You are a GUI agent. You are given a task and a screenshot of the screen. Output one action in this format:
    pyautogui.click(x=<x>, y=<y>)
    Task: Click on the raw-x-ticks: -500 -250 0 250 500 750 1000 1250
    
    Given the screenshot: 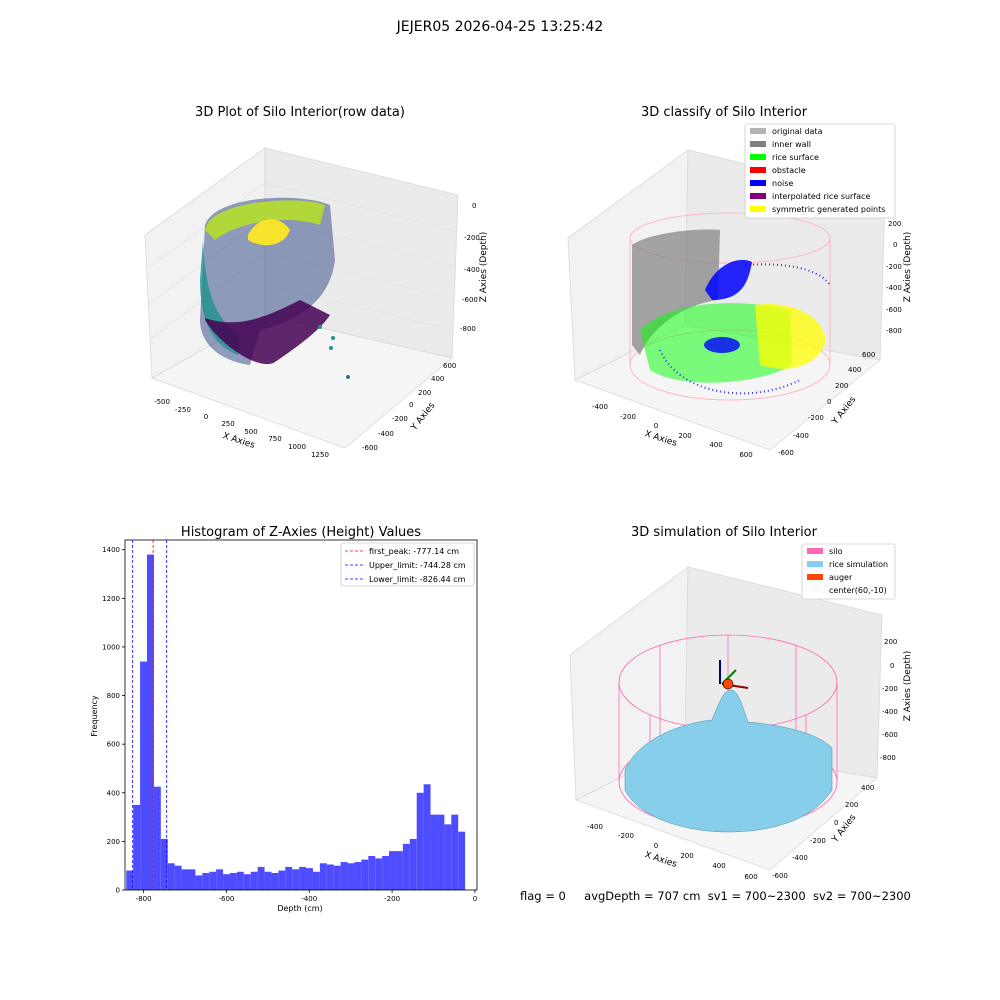 What is the action you would take?
    pyautogui.click(x=241, y=428)
    